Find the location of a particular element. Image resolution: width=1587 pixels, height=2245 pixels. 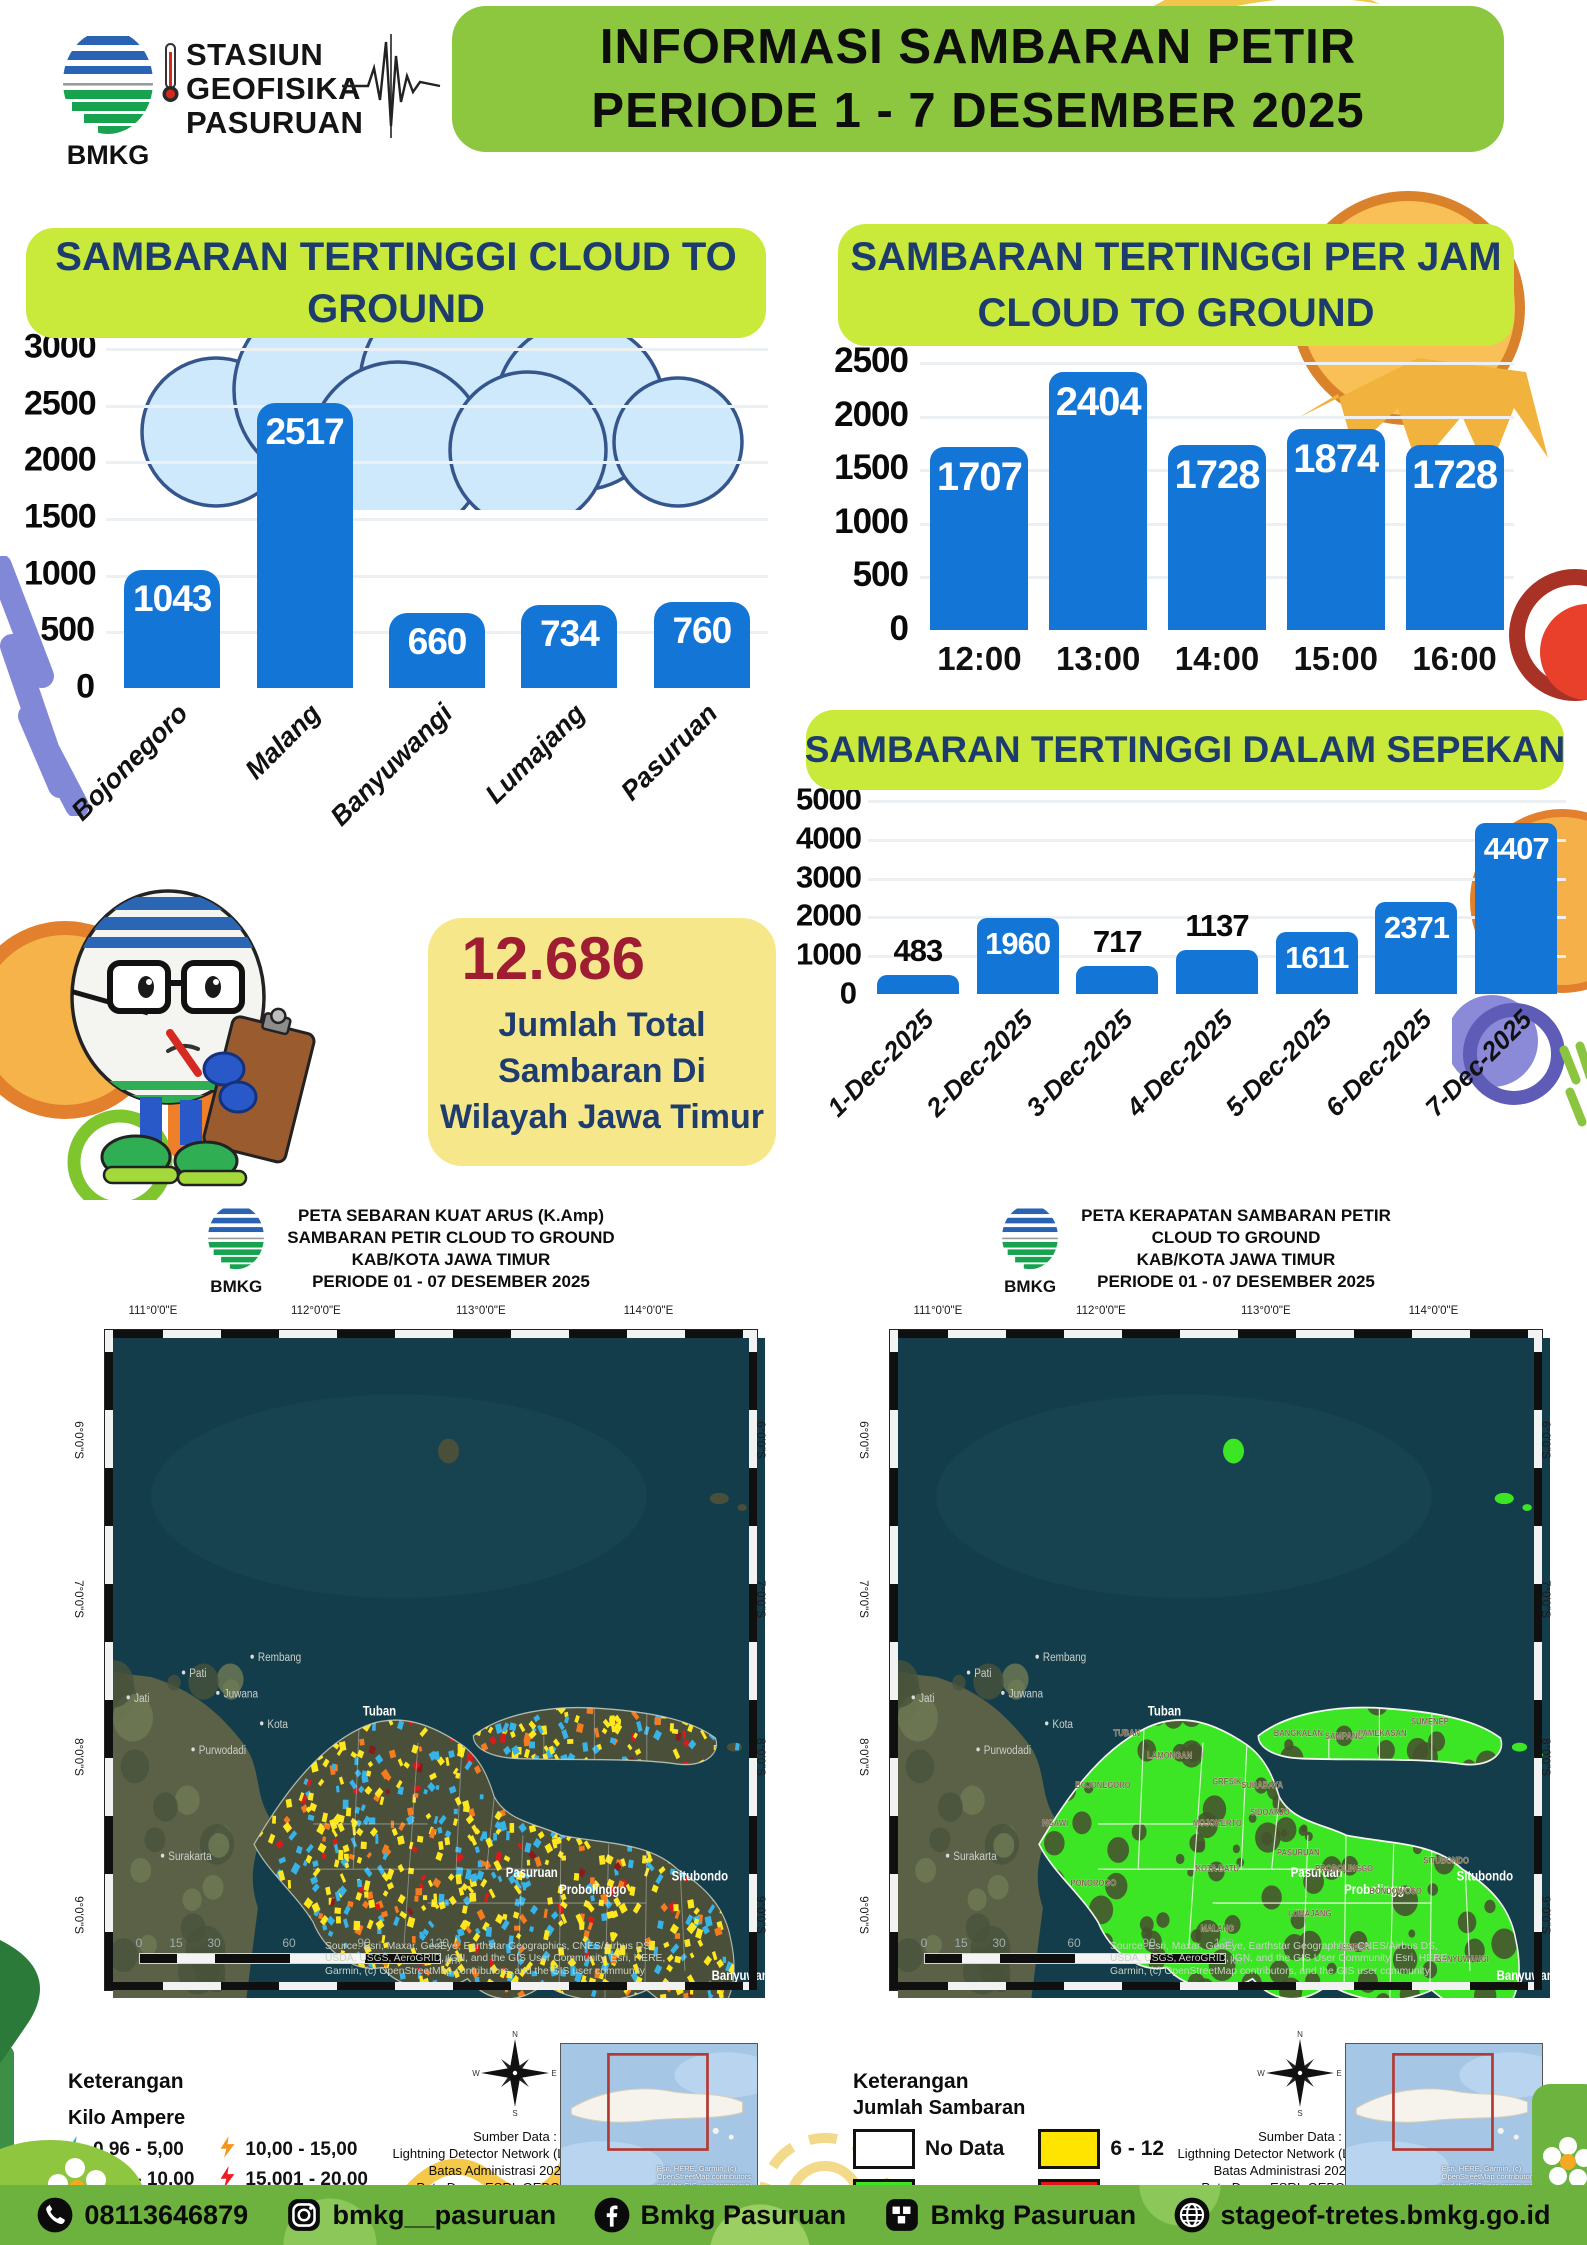

green-marks-decoration is located at coordinates (1573, 1084).